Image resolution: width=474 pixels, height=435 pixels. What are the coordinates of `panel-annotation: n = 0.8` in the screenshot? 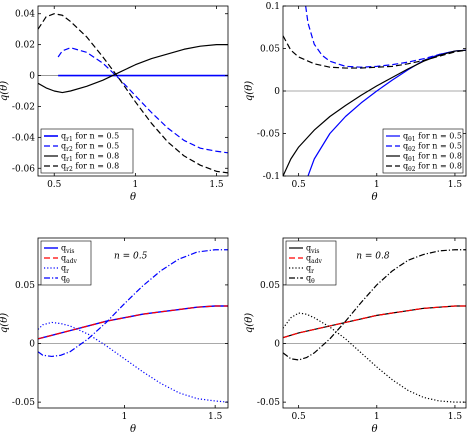 It's located at (373, 256).